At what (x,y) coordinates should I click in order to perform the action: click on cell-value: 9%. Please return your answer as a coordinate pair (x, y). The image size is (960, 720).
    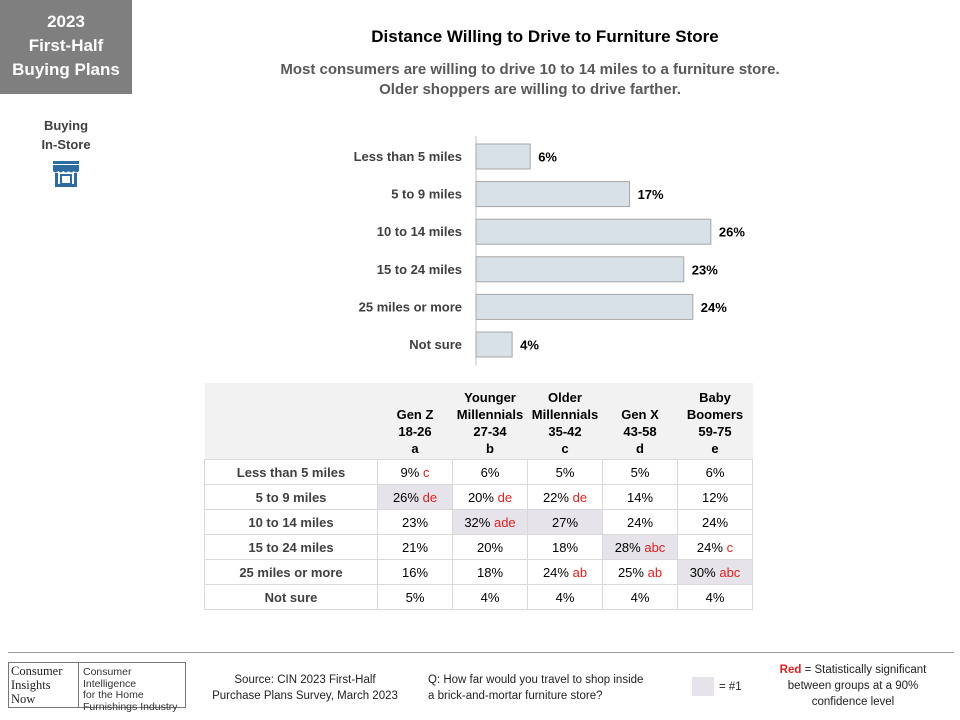
    Looking at the image, I should click on (410, 472).